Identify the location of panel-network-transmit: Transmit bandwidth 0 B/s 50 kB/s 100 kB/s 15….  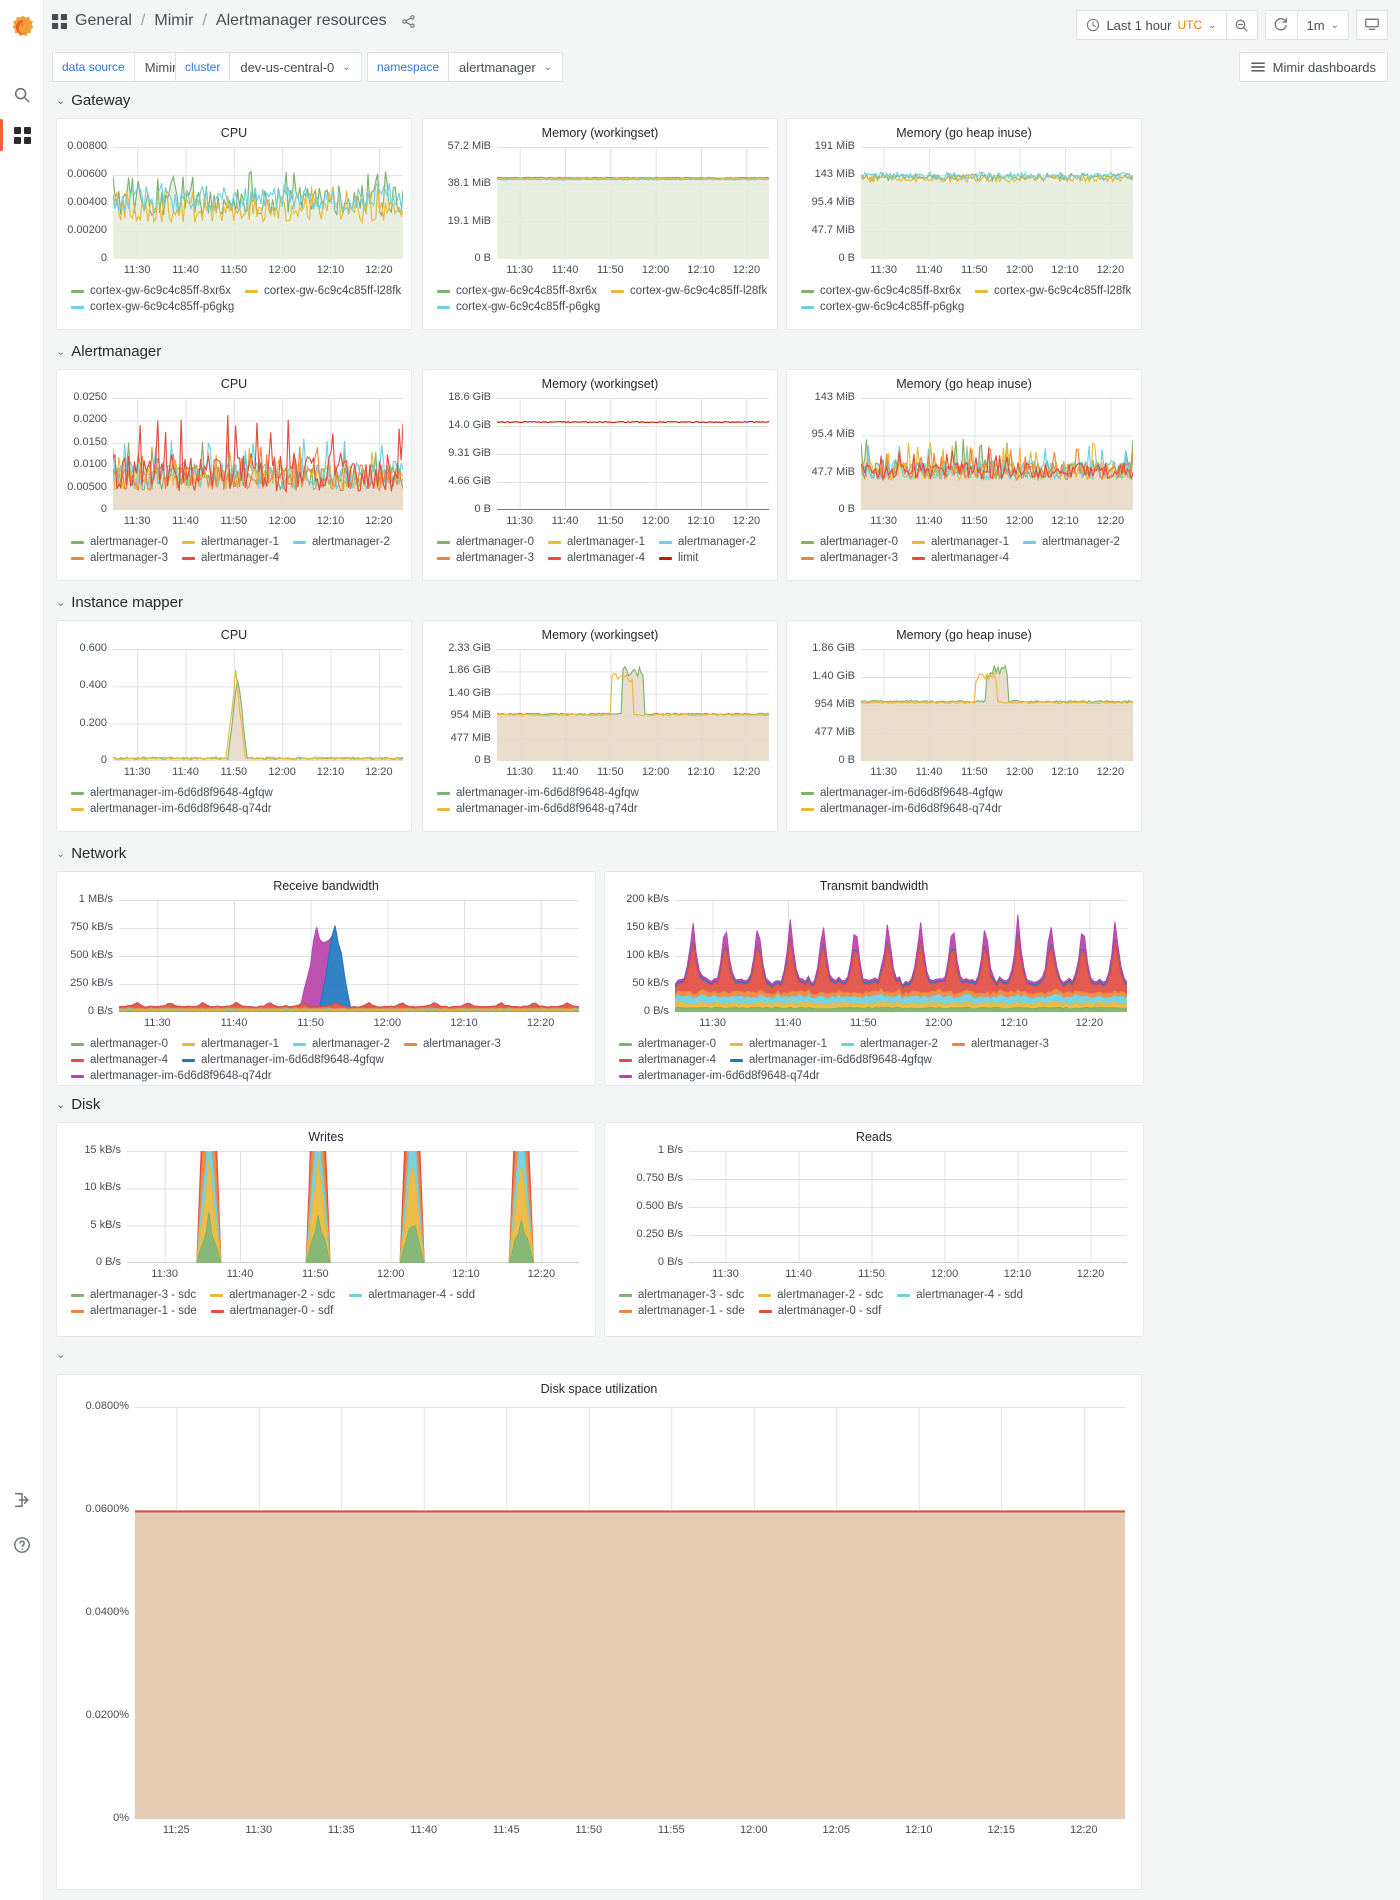
(874, 978).